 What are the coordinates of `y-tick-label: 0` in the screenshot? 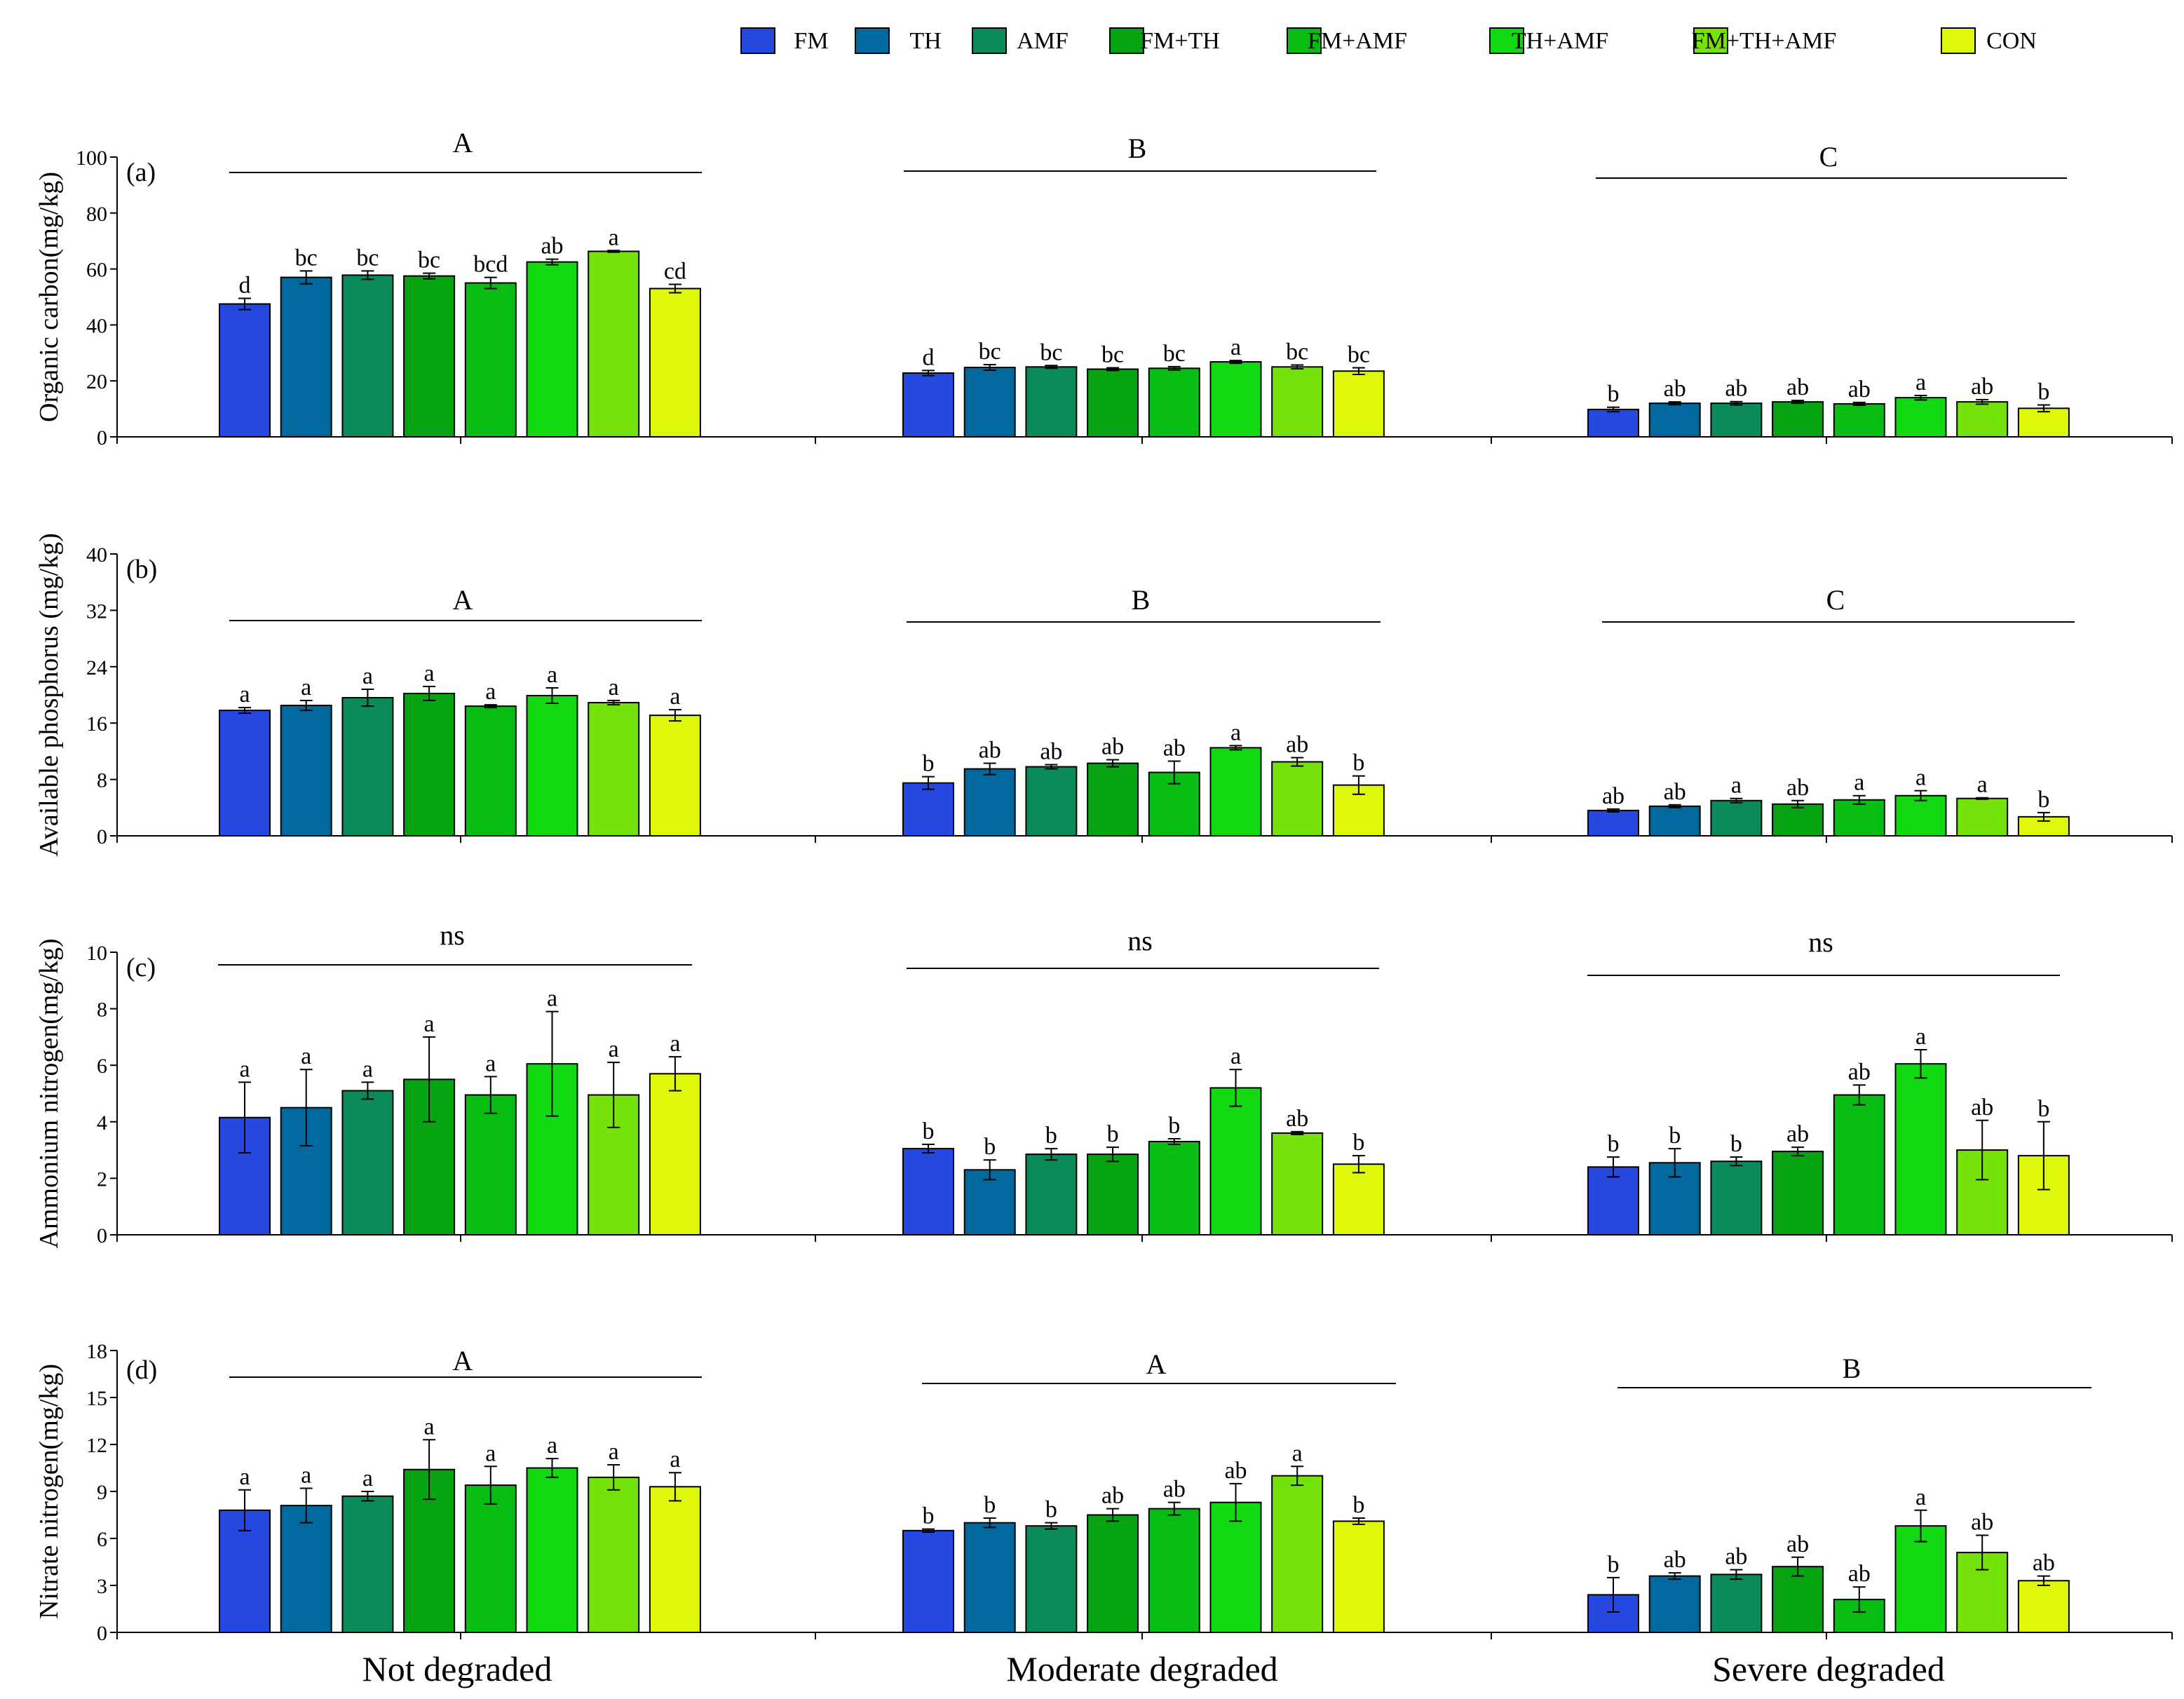 It's located at (102, 836).